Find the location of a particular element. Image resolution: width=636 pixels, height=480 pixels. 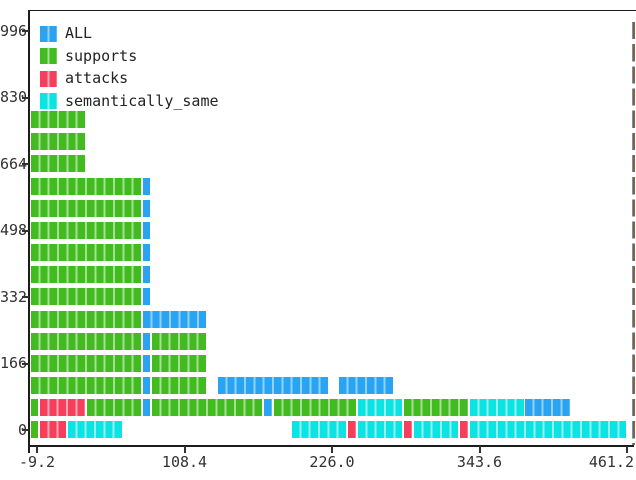

y-tick-label: 166 is located at coordinates (14, 363).